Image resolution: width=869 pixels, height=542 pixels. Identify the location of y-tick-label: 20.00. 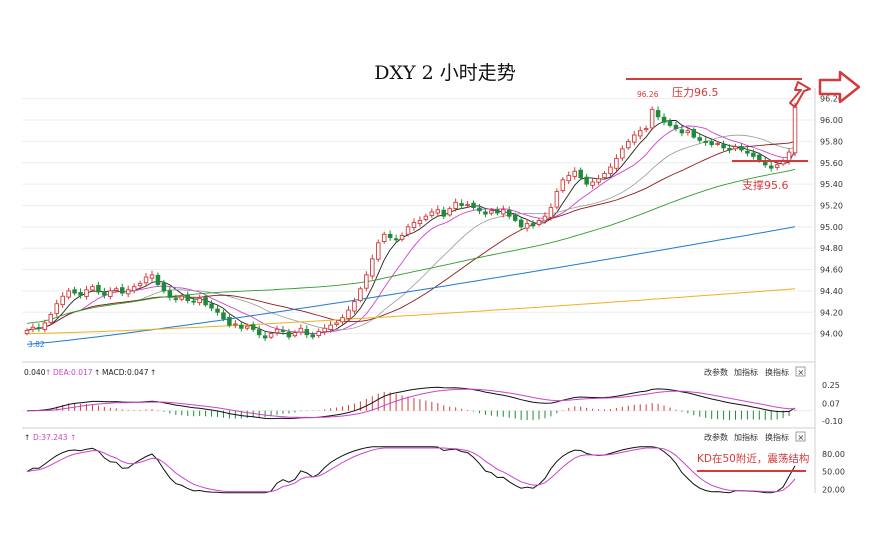
(833, 489).